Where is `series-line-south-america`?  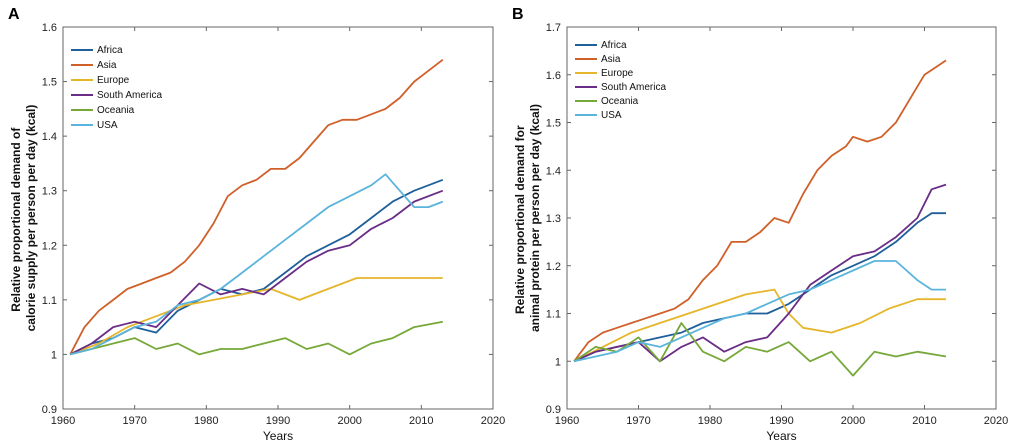 series-line-south-america is located at coordinates (256, 272).